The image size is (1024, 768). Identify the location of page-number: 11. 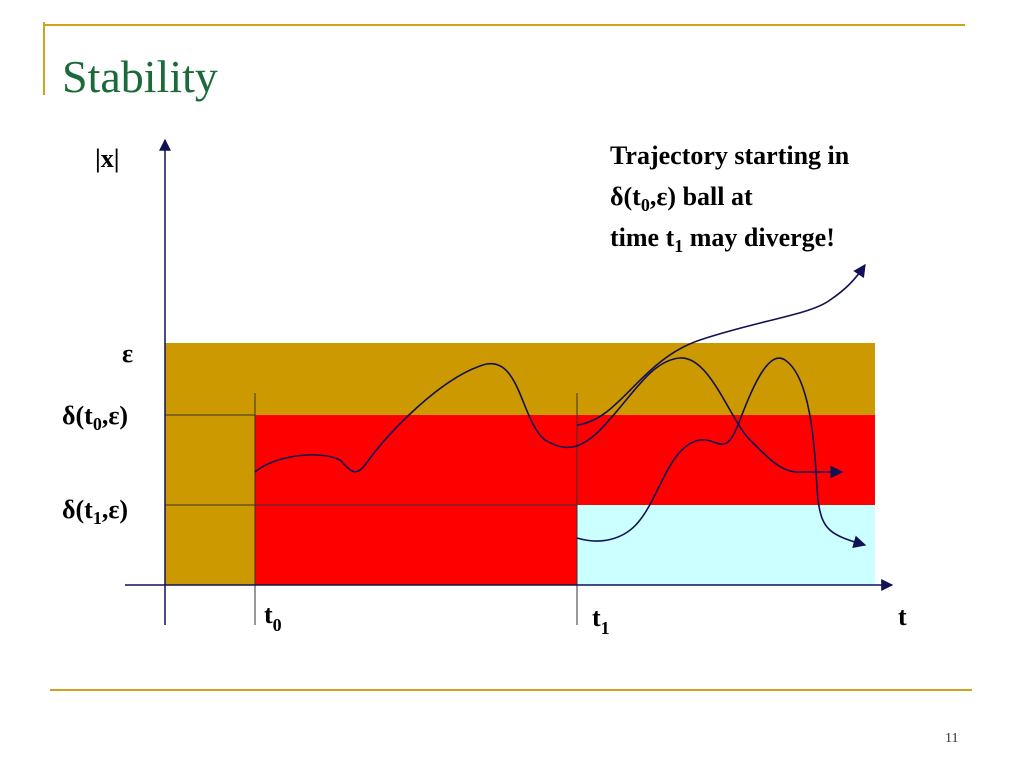
(951, 738).